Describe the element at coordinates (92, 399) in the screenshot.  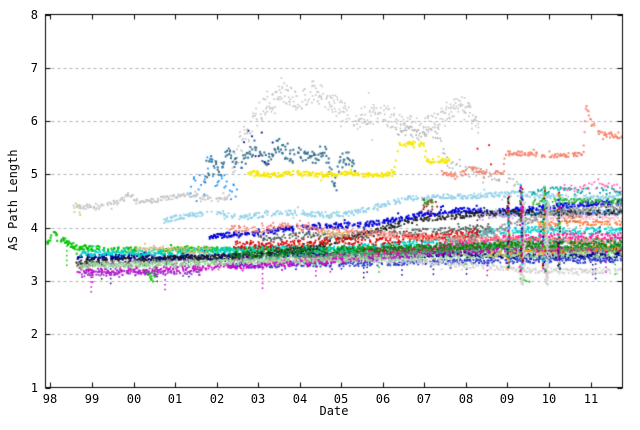
I see `x-tick-label: 99` at that location.